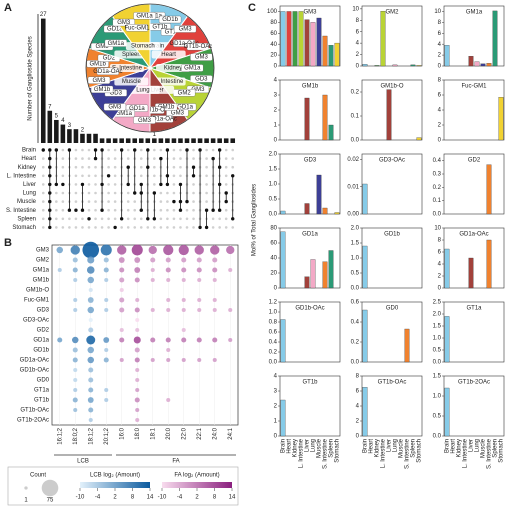 Image resolution: width=520 pixels, height=507 pixels. I want to click on row-label: GD1b, so click(41, 351).